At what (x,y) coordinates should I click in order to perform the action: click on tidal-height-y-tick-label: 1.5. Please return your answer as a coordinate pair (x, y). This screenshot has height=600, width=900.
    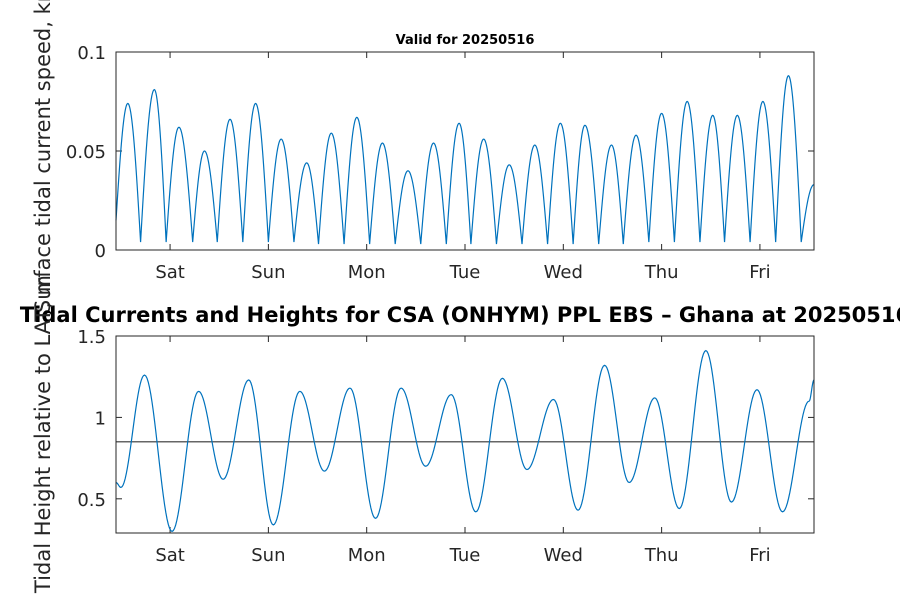
    Looking at the image, I should click on (91, 337).